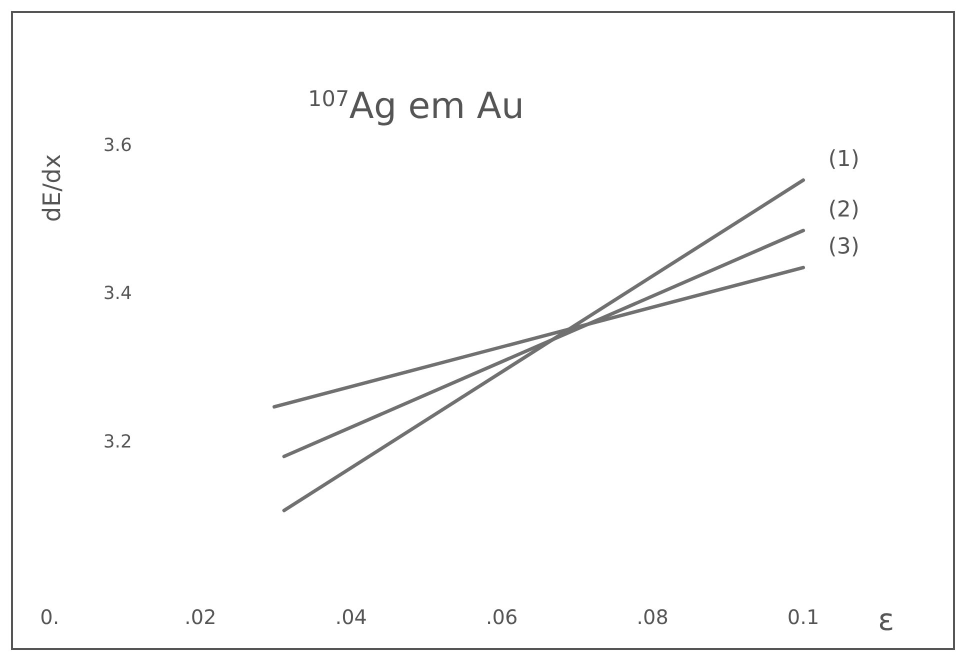  Describe the element at coordinates (886, 620) in the screenshot. I see `x-axis-title: ε` at that location.